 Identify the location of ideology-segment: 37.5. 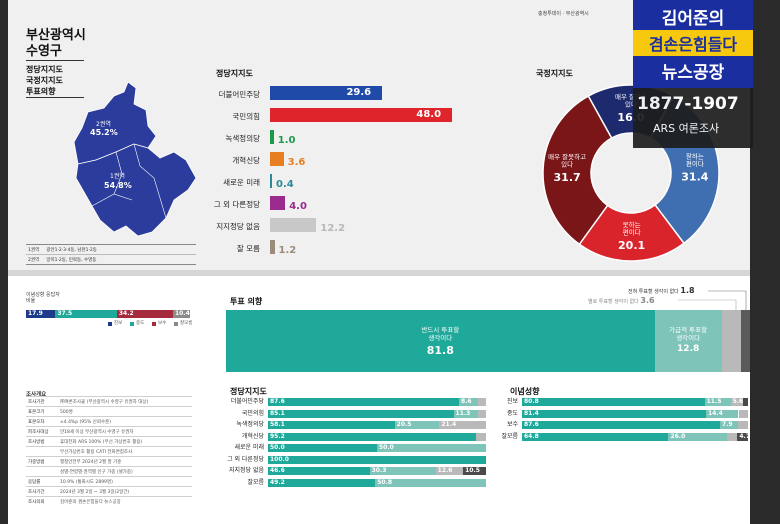
(86, 314).